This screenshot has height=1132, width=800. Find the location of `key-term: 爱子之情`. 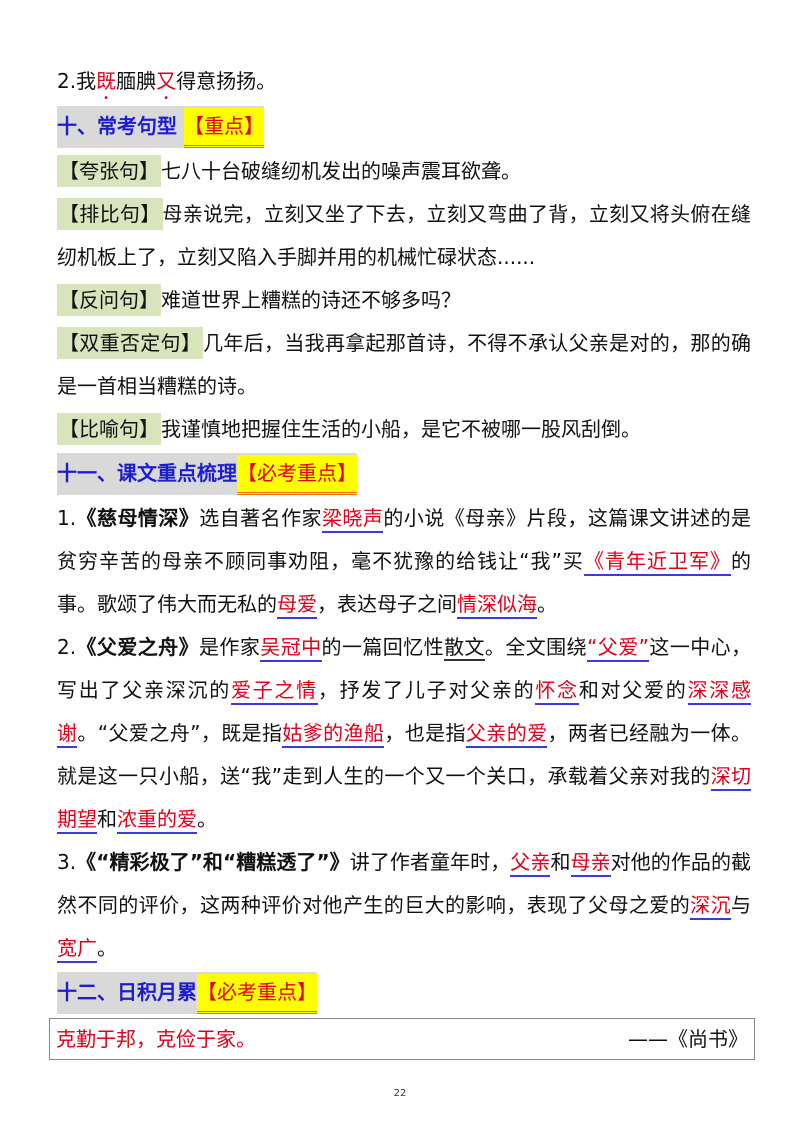

key-term: 爱子之情 is located at coordinates (274, 691).